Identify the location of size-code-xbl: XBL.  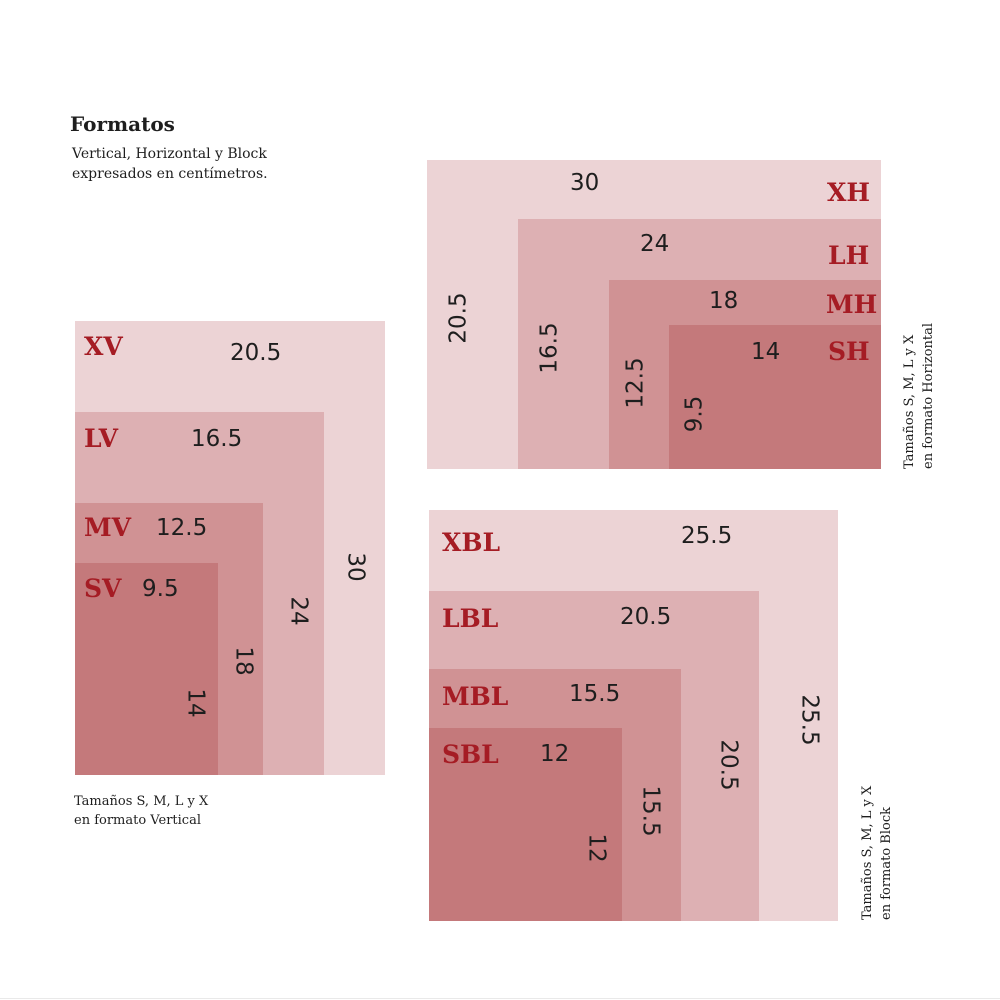
(471, 542).